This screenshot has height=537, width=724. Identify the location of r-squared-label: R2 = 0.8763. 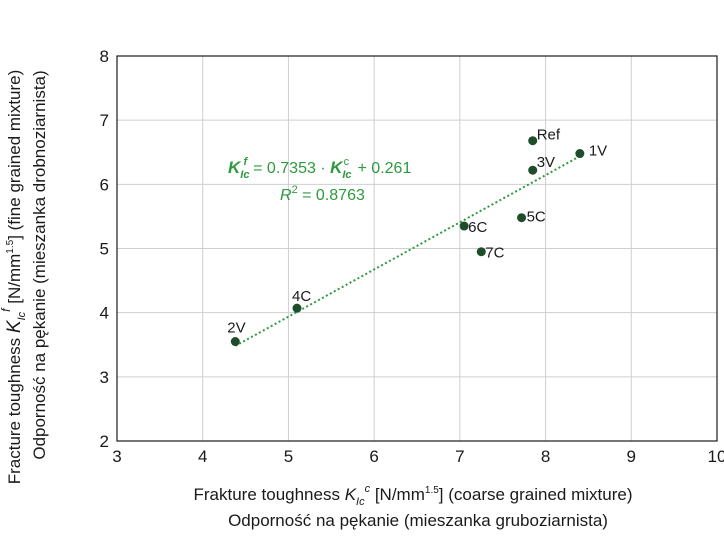
(322, 194).